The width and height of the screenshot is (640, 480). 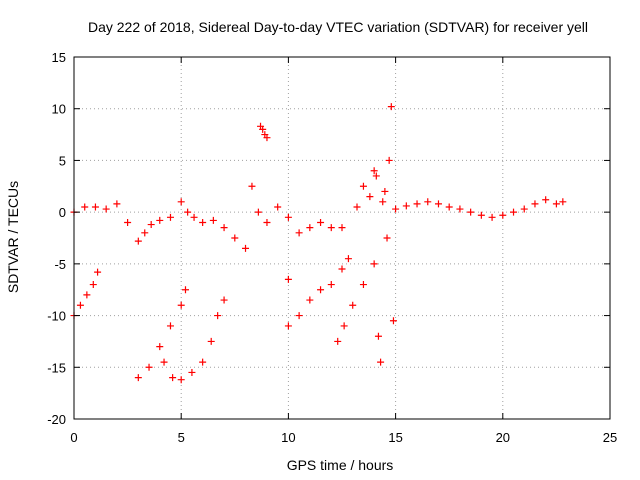 What do you see at coordinates (56, 419) in the screenshot?
I see `y-tick-label: -20` at bounding box center [56, 419].